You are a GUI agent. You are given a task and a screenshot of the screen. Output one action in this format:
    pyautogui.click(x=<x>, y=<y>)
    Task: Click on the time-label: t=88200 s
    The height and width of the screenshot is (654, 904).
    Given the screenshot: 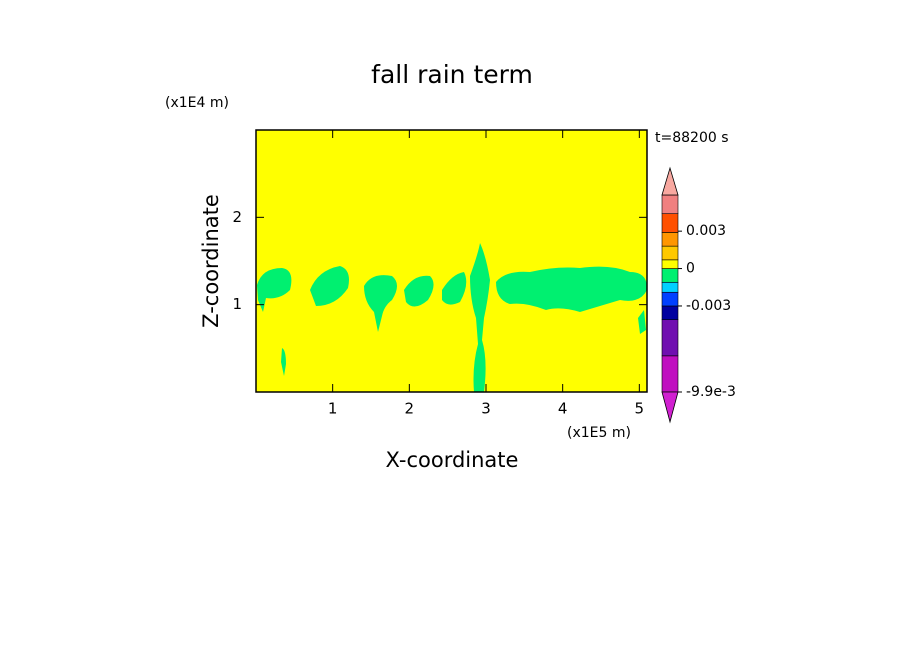 What is the action you would take?
    pyautogui.click(x=692, y=138)
    